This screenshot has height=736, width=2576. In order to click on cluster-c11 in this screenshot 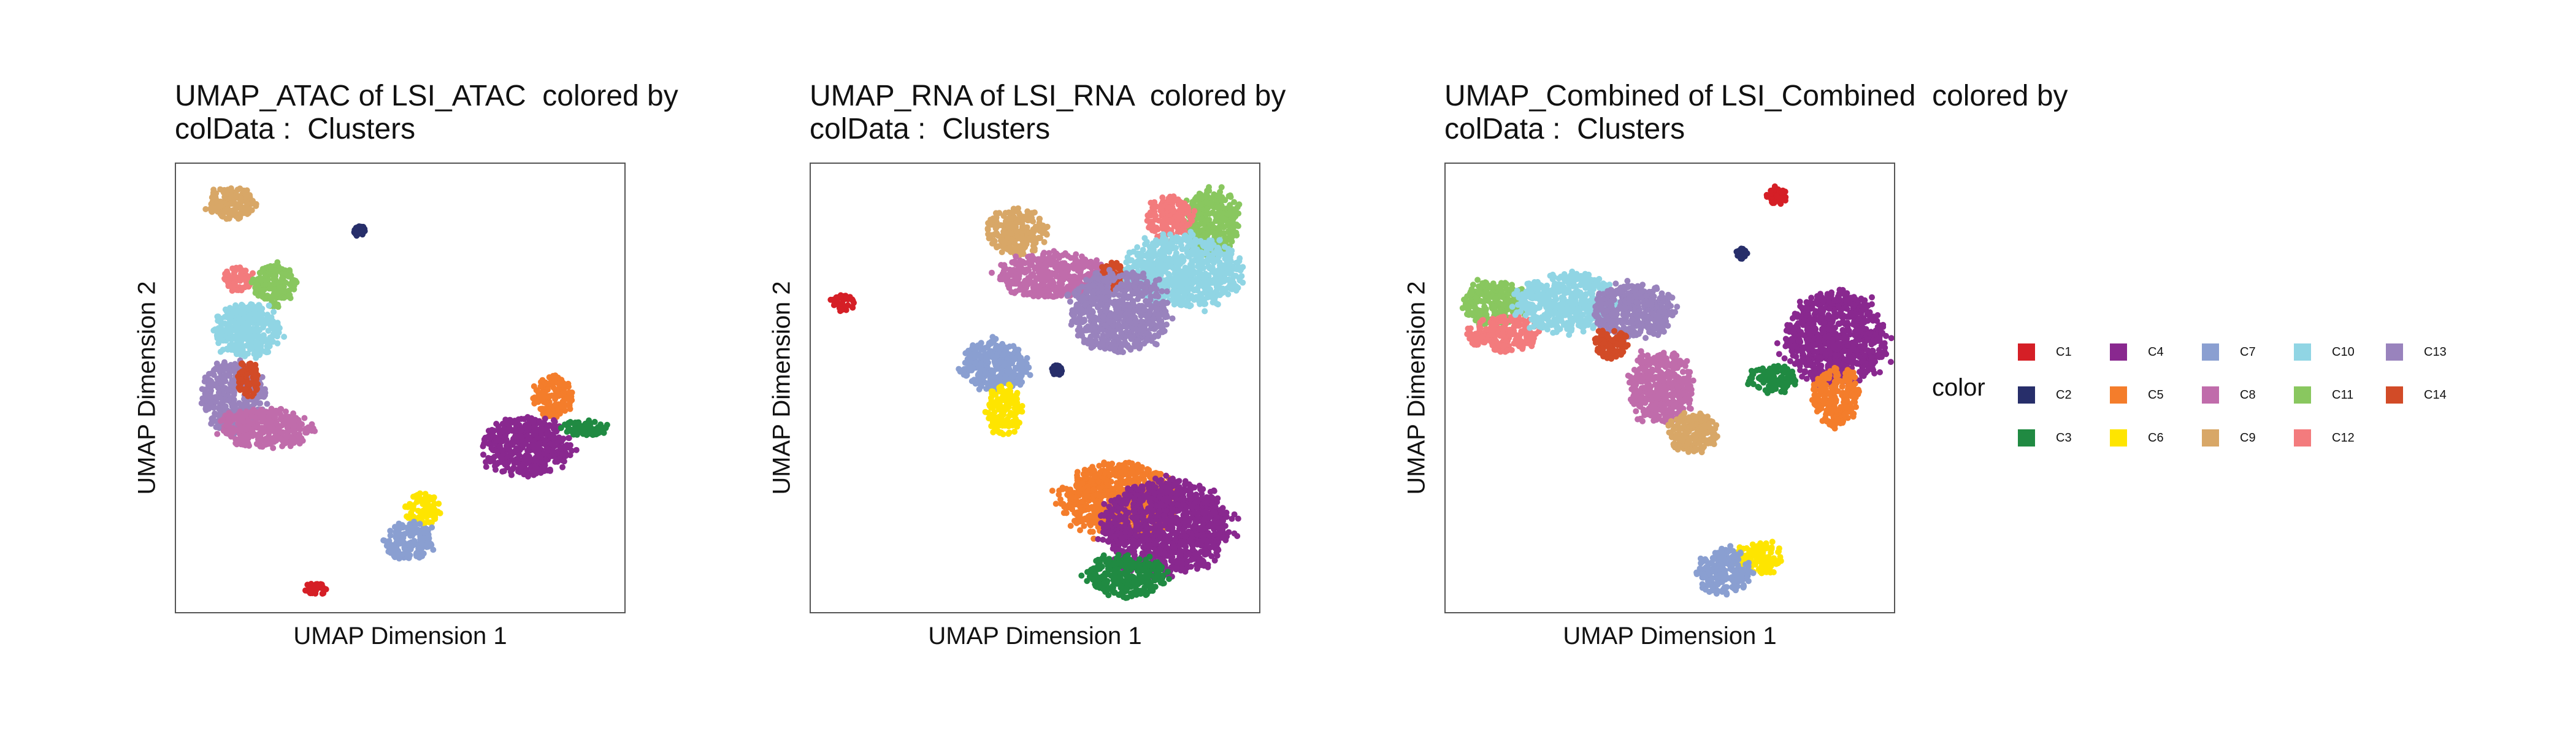, I will do `click(274, 284)`.